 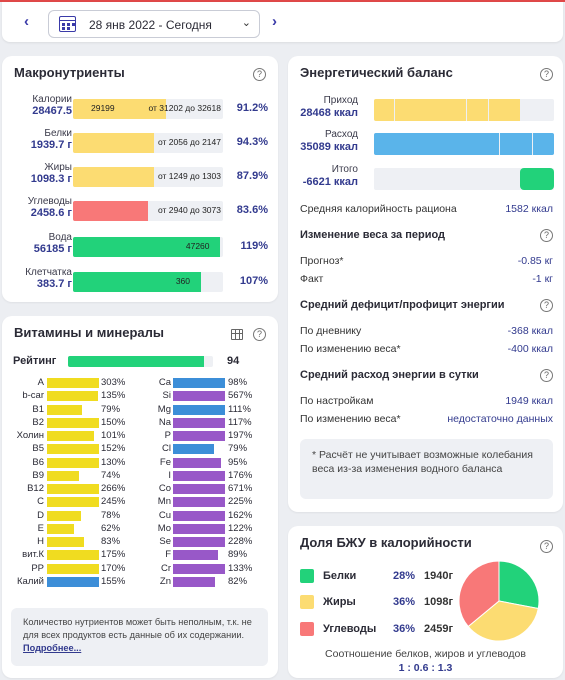 What do you see at coordinates (329, 113) in the screenshot?
I see `income-value: 28468 ккал` at bounding box center [329, 113].